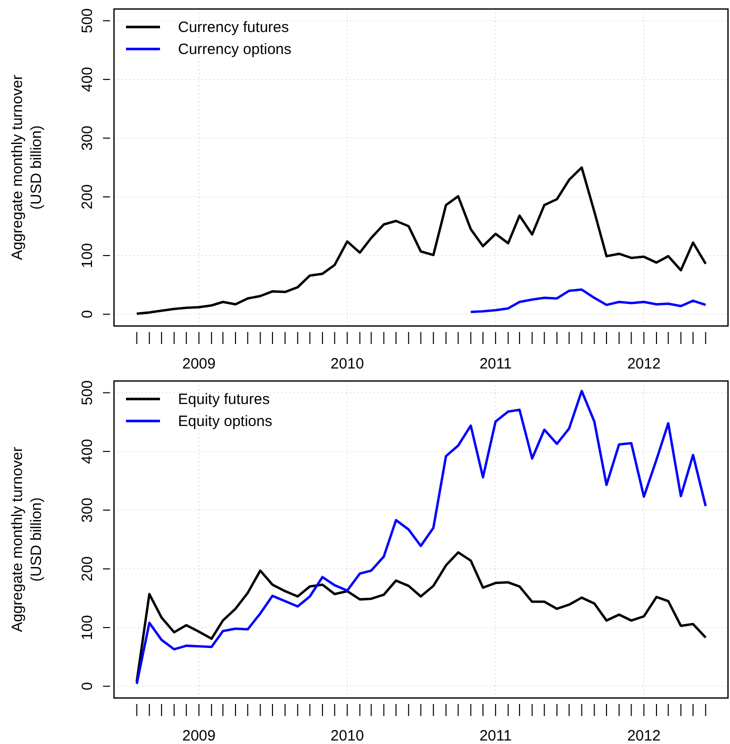  I want to click on legend-label: Currency options, so click(235, 49).